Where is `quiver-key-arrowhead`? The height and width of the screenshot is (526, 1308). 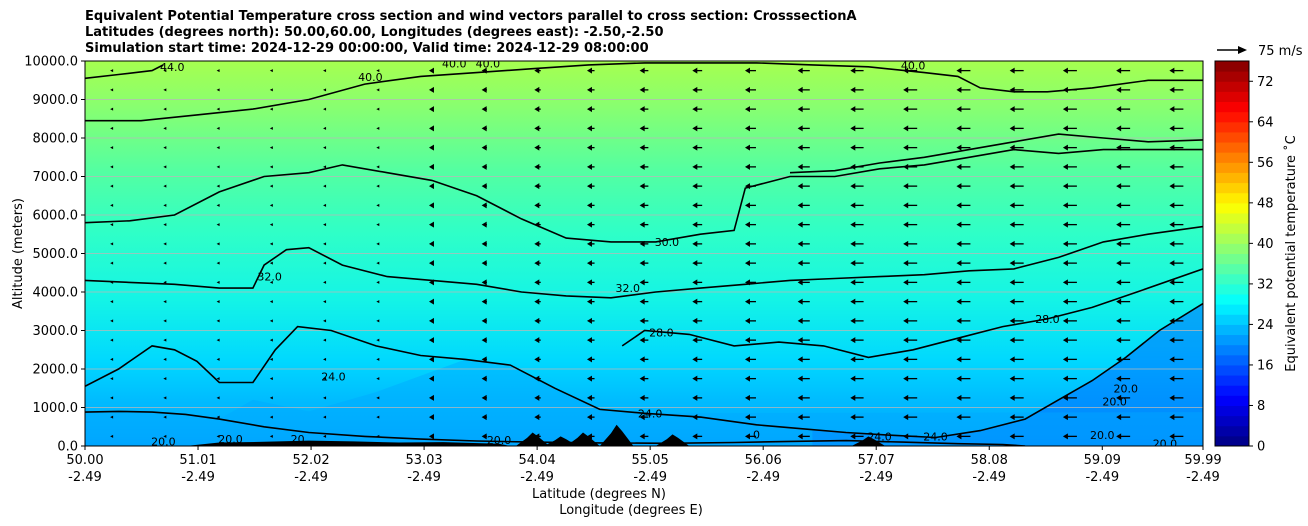 quiver-key-arrowhead is located at coordinates (1242, 50).